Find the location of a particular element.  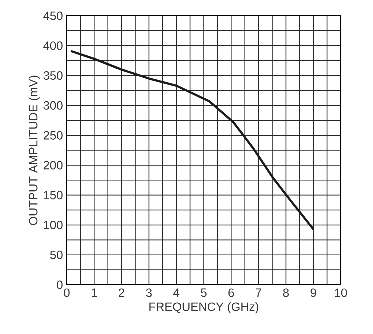

x-axis-title: FREQUENCY (GHz) is located at coordinates (204, 308).